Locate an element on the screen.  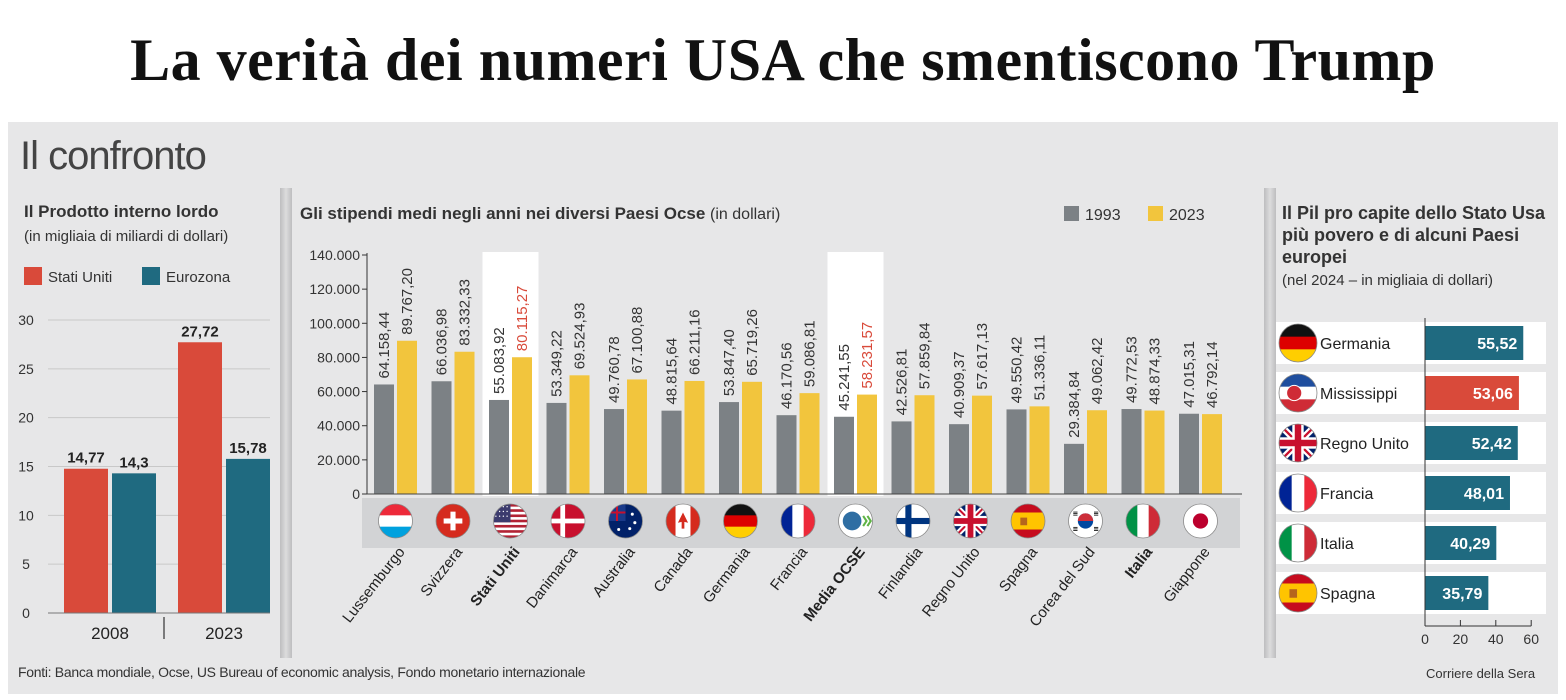
x-tick-label: 20 is located at coordinates (1461, 639).